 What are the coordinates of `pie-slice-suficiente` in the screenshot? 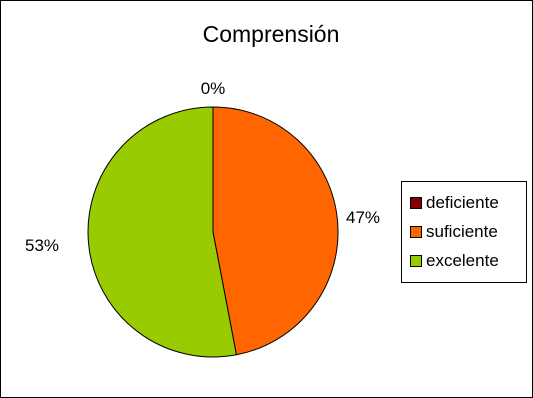 It's located at (275, 231).